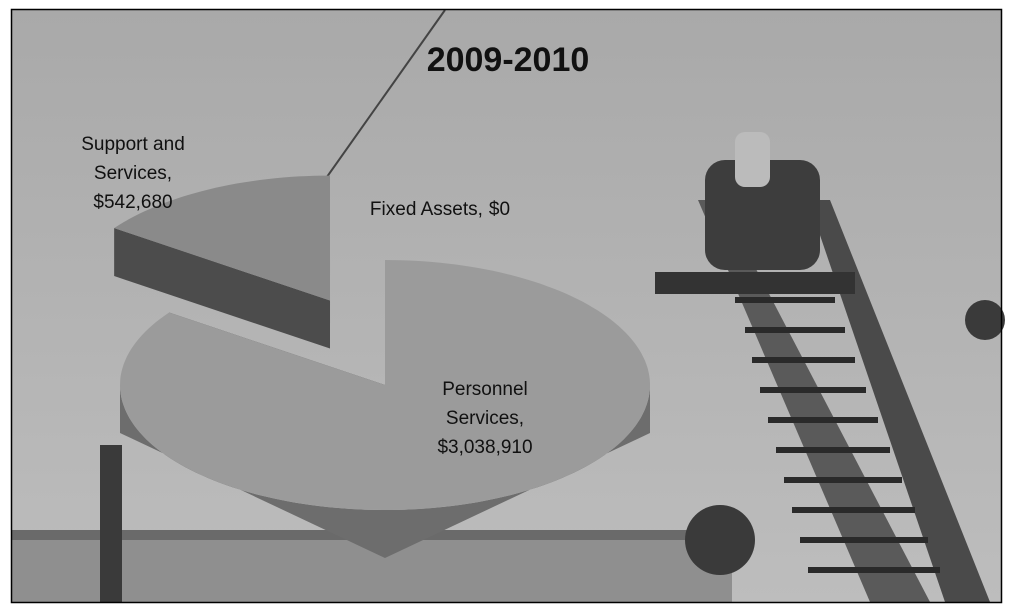 The image size is (1013, 614). Describe the element at coordinates (485, 389) in the screenshot. I see `data-label-category-line: Personnel` at that location.